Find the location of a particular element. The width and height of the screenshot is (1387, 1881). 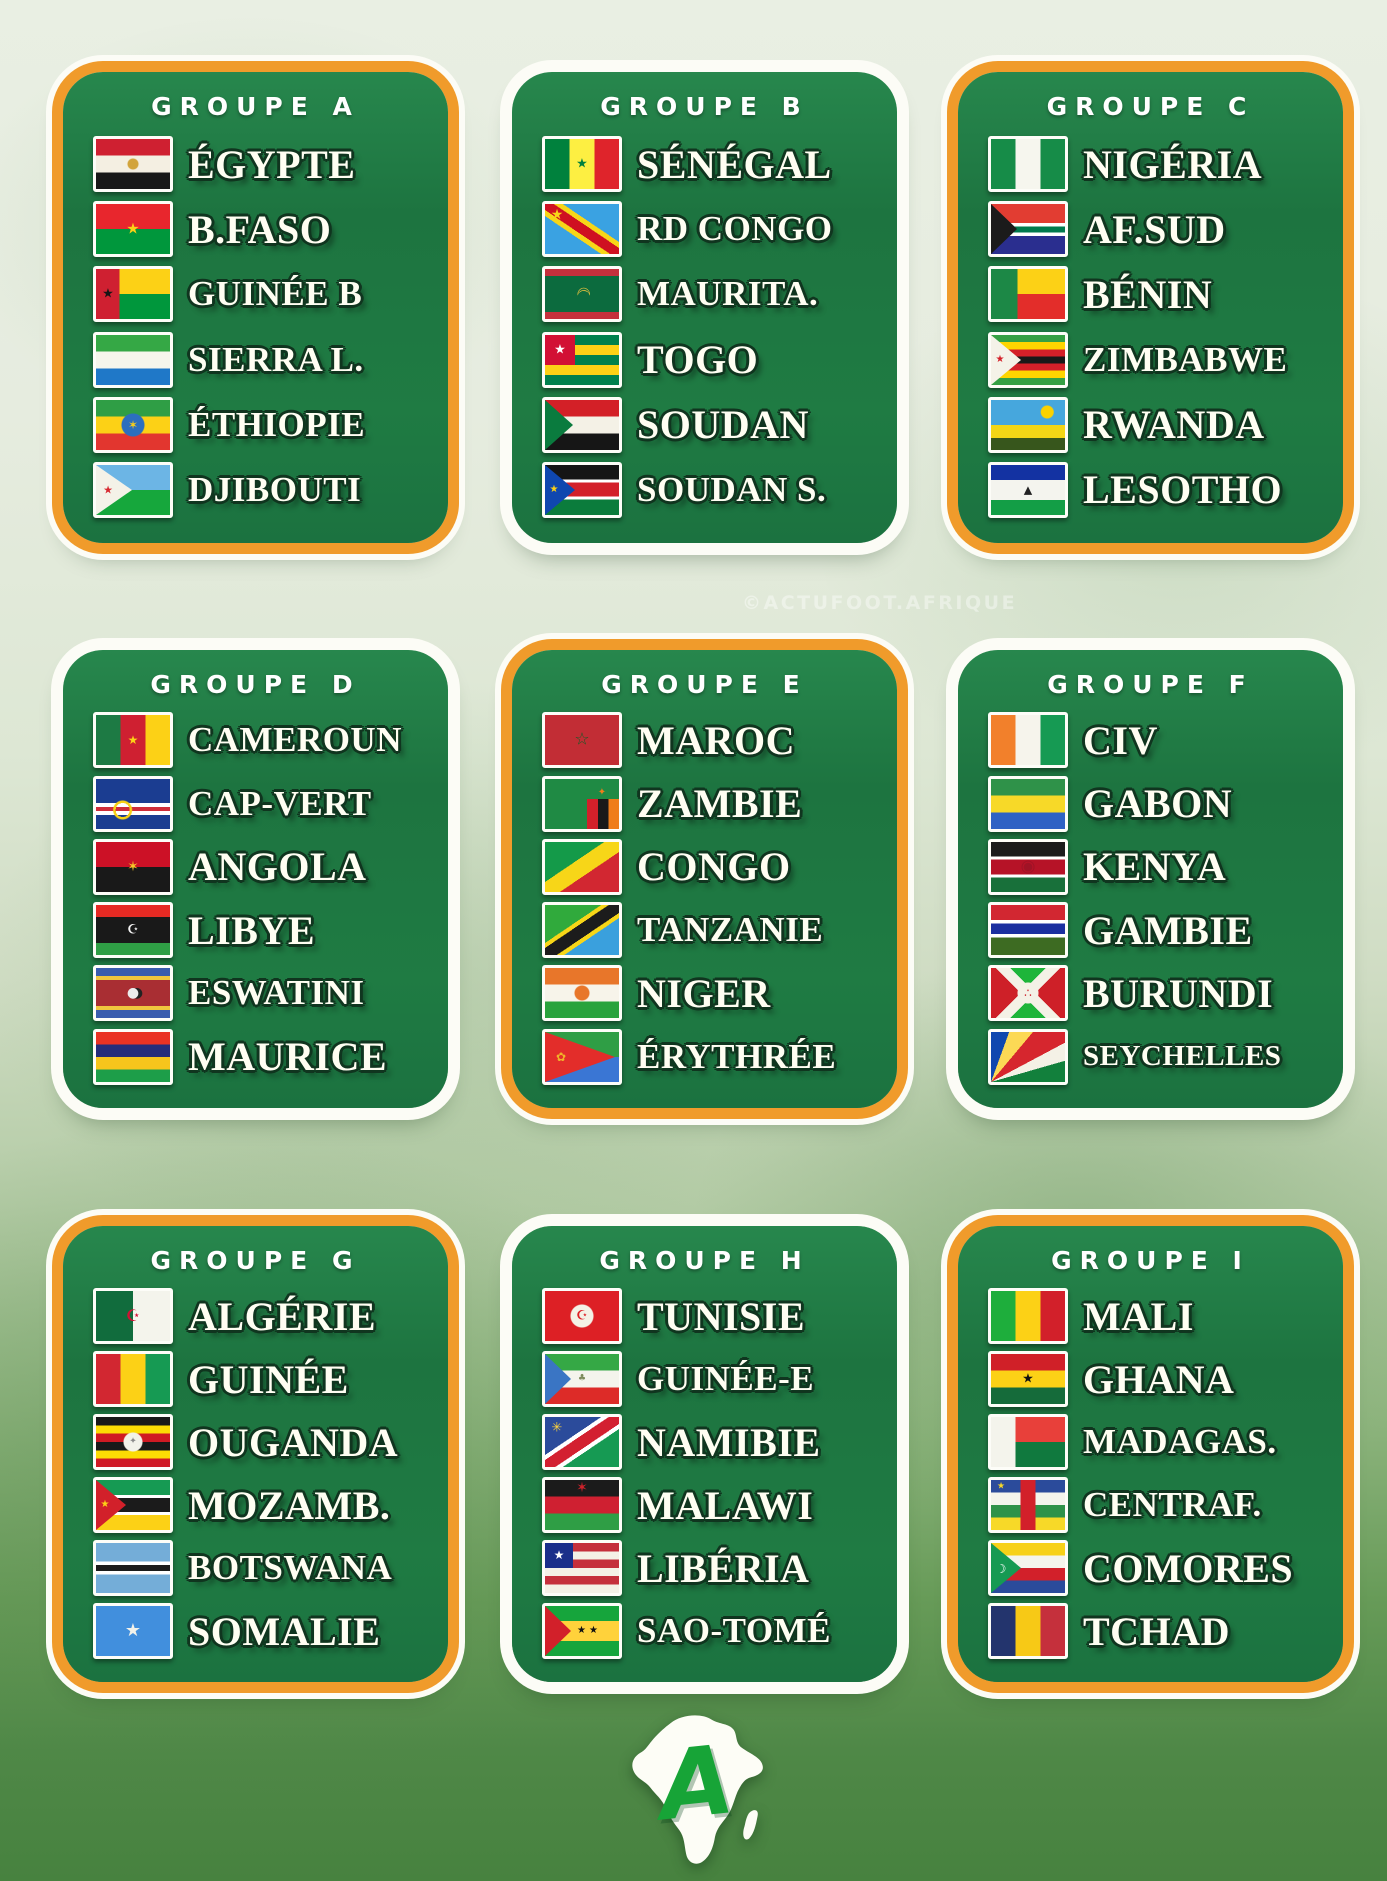

team-row: TANZANIE is located at coordinates (712, 930).